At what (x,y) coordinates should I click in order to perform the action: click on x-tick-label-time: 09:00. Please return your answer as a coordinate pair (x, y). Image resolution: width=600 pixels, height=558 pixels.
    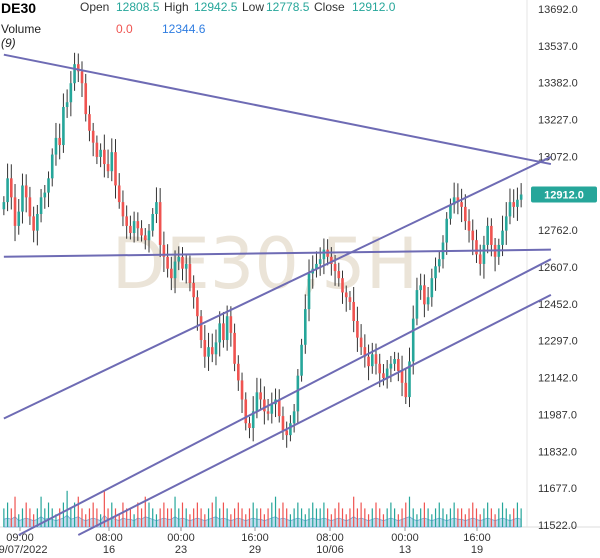
    Looking at the image, I should click on (20, 538).